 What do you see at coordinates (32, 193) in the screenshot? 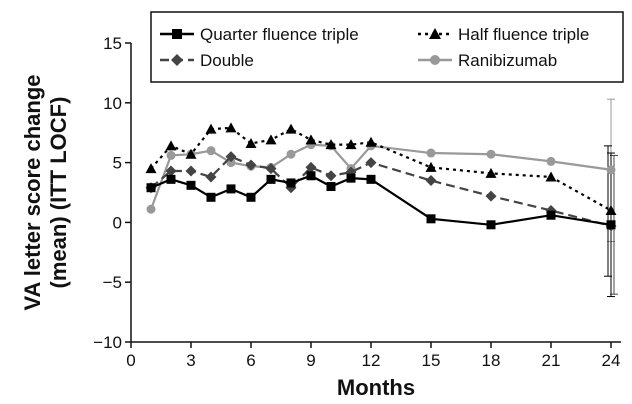
I see `y-axis-title-line1: VA letter score change` at bounding box center [32, 193].